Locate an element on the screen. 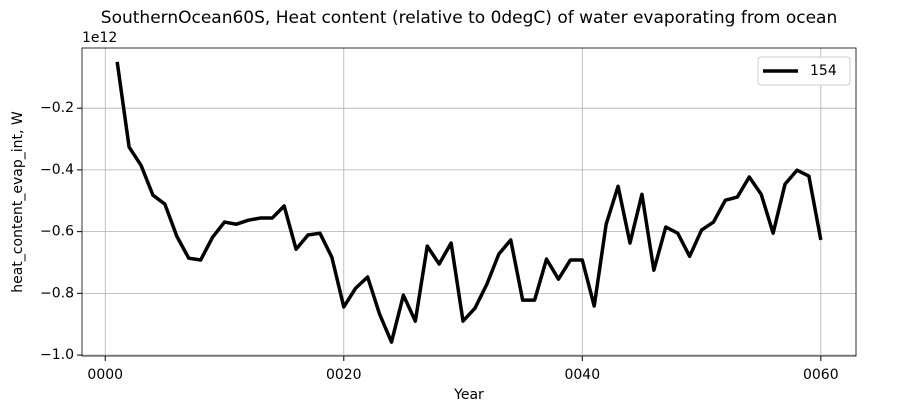 The width and height of the screenshot is (914, 412). x-tick-label: 0000 is located at coordinates (105, 375).